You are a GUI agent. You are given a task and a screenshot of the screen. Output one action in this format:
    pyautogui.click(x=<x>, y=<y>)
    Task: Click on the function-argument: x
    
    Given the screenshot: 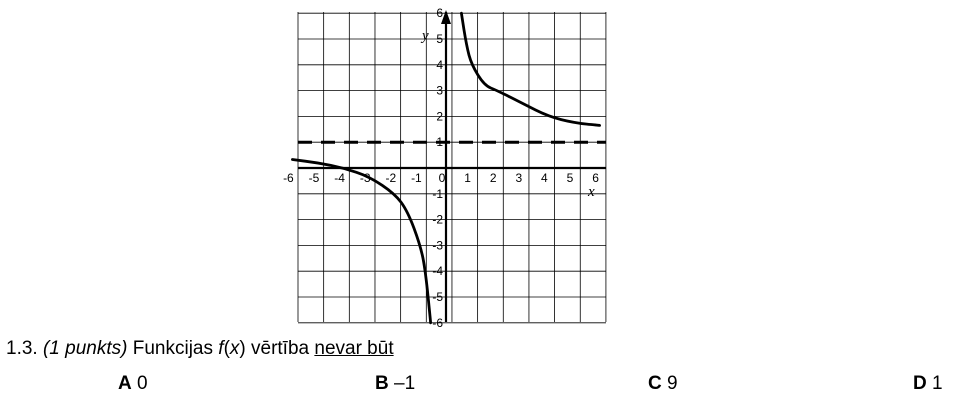 What is the action you would take?
    pyautogui.click(x=234, y=348)
    